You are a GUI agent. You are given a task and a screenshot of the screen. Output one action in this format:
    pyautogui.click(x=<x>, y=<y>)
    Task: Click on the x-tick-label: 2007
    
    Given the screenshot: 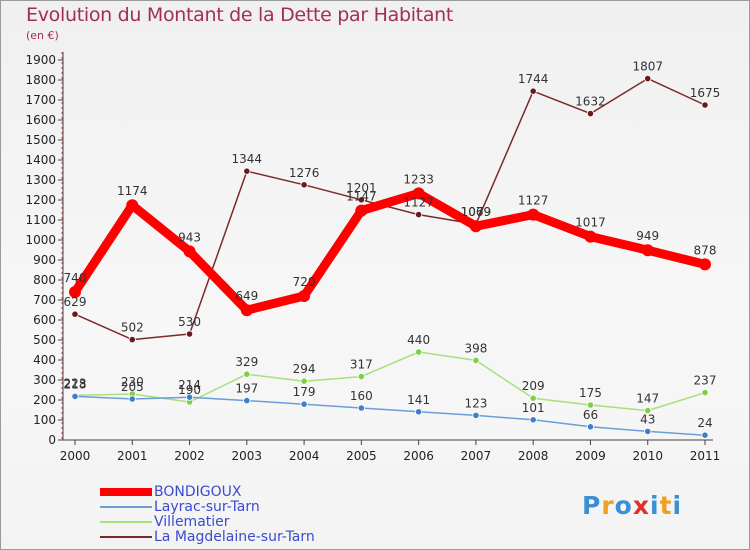 What is the action you would take?
    pyautogui.click(x=476, y=456)
    